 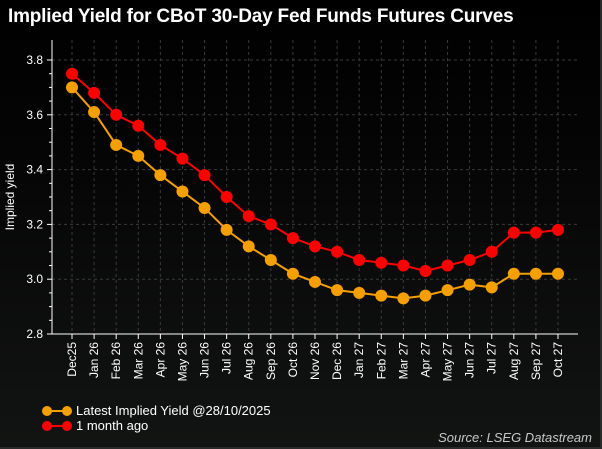 What do you see at coordinates (34, 224) in the screenshot?
I see `y-tick-label: 3.2` at bounding box center [34, 224].